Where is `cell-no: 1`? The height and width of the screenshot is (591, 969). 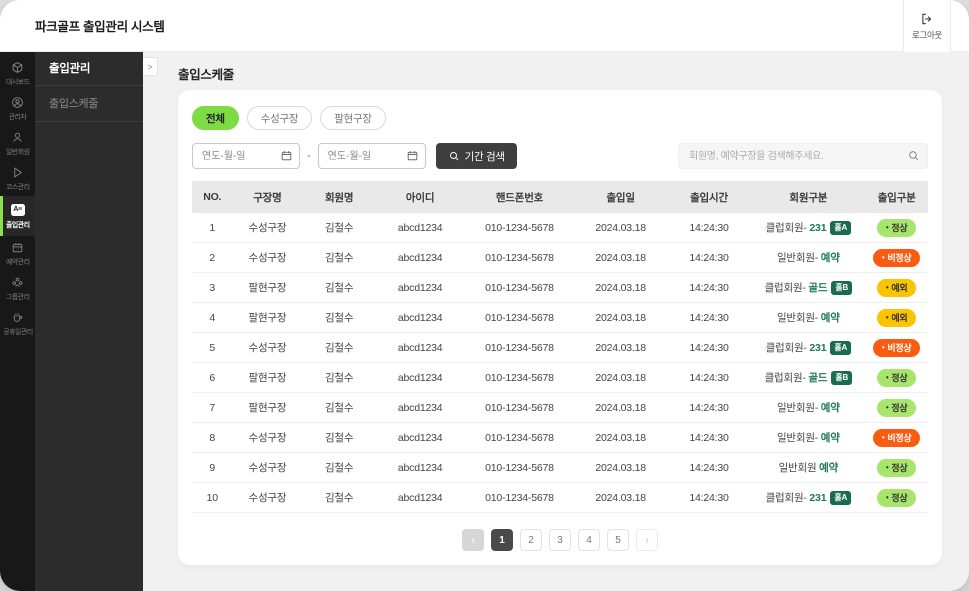
cell-no: 1 is located at coordinates (212, 227).